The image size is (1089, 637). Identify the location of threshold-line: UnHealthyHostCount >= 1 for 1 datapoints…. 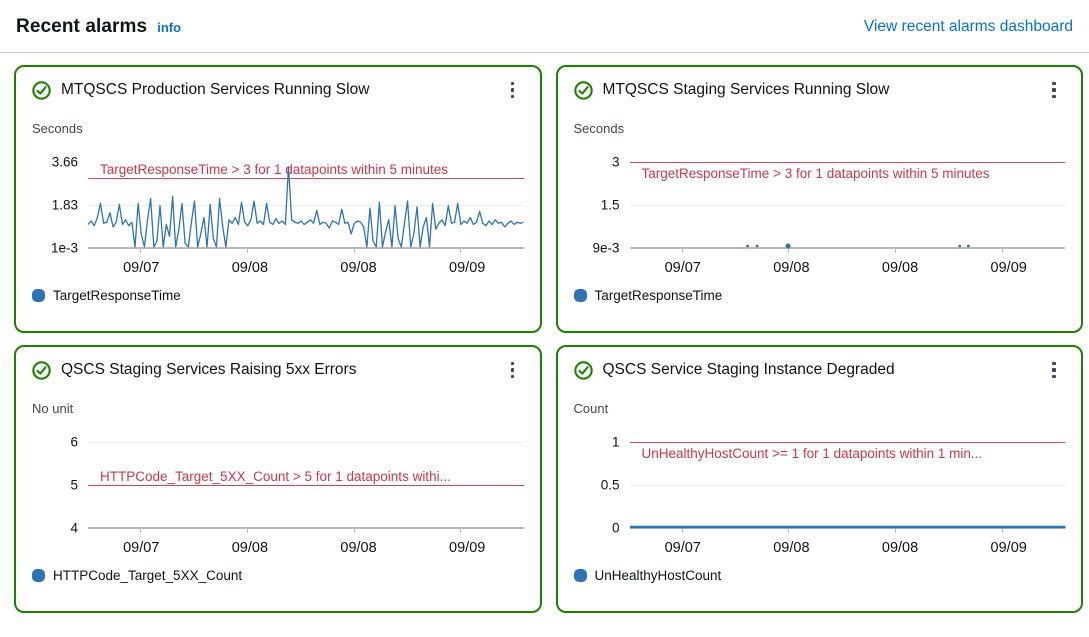
(847, 451).